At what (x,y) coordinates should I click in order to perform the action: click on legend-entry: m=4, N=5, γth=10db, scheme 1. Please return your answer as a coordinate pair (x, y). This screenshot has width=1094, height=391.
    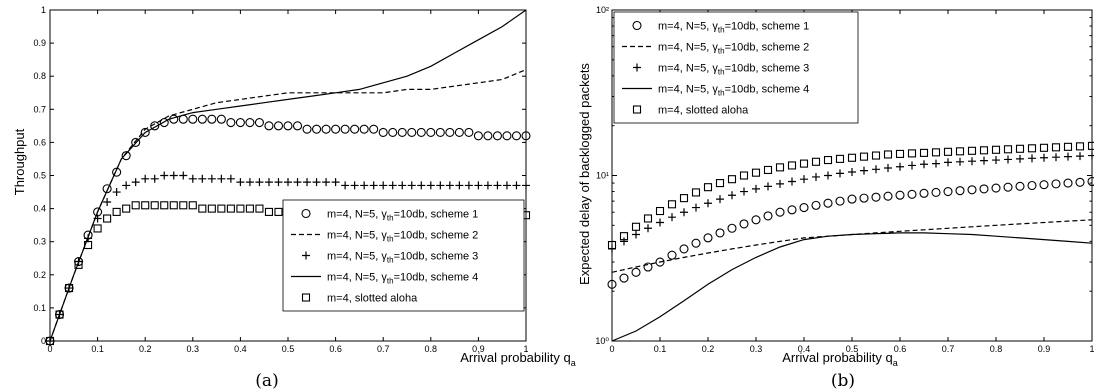
    Looking at the image, I should click on (389, 216).